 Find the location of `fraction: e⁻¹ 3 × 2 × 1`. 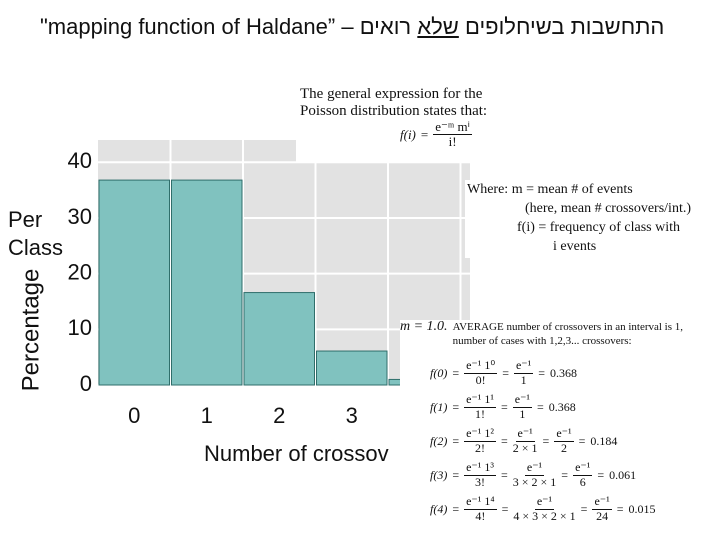

fraction: e⁻¹ 3 × 2 × 1 is located at coordinates (534, 474).